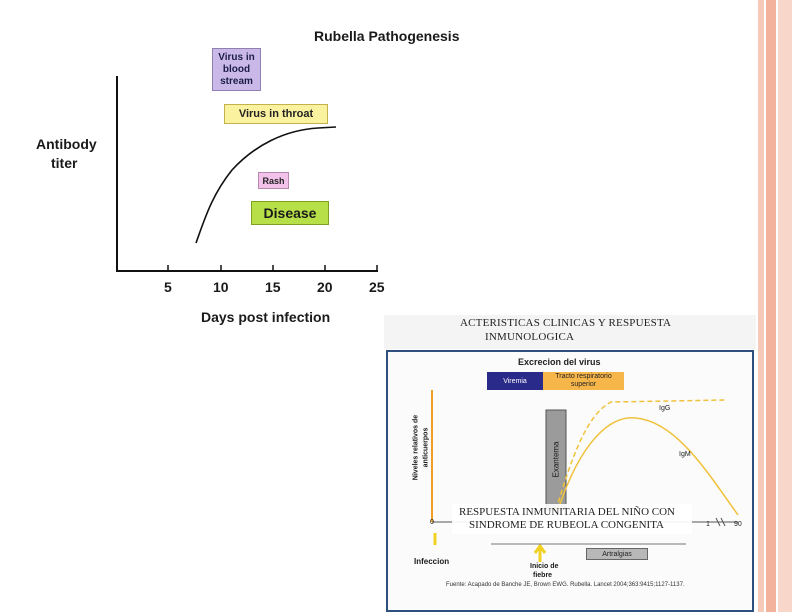 The image size is (792, 612). Describe the element at coordinates (64, 163) in the screenshot. I see `chart1-ylabel-line2: titer` at that location.